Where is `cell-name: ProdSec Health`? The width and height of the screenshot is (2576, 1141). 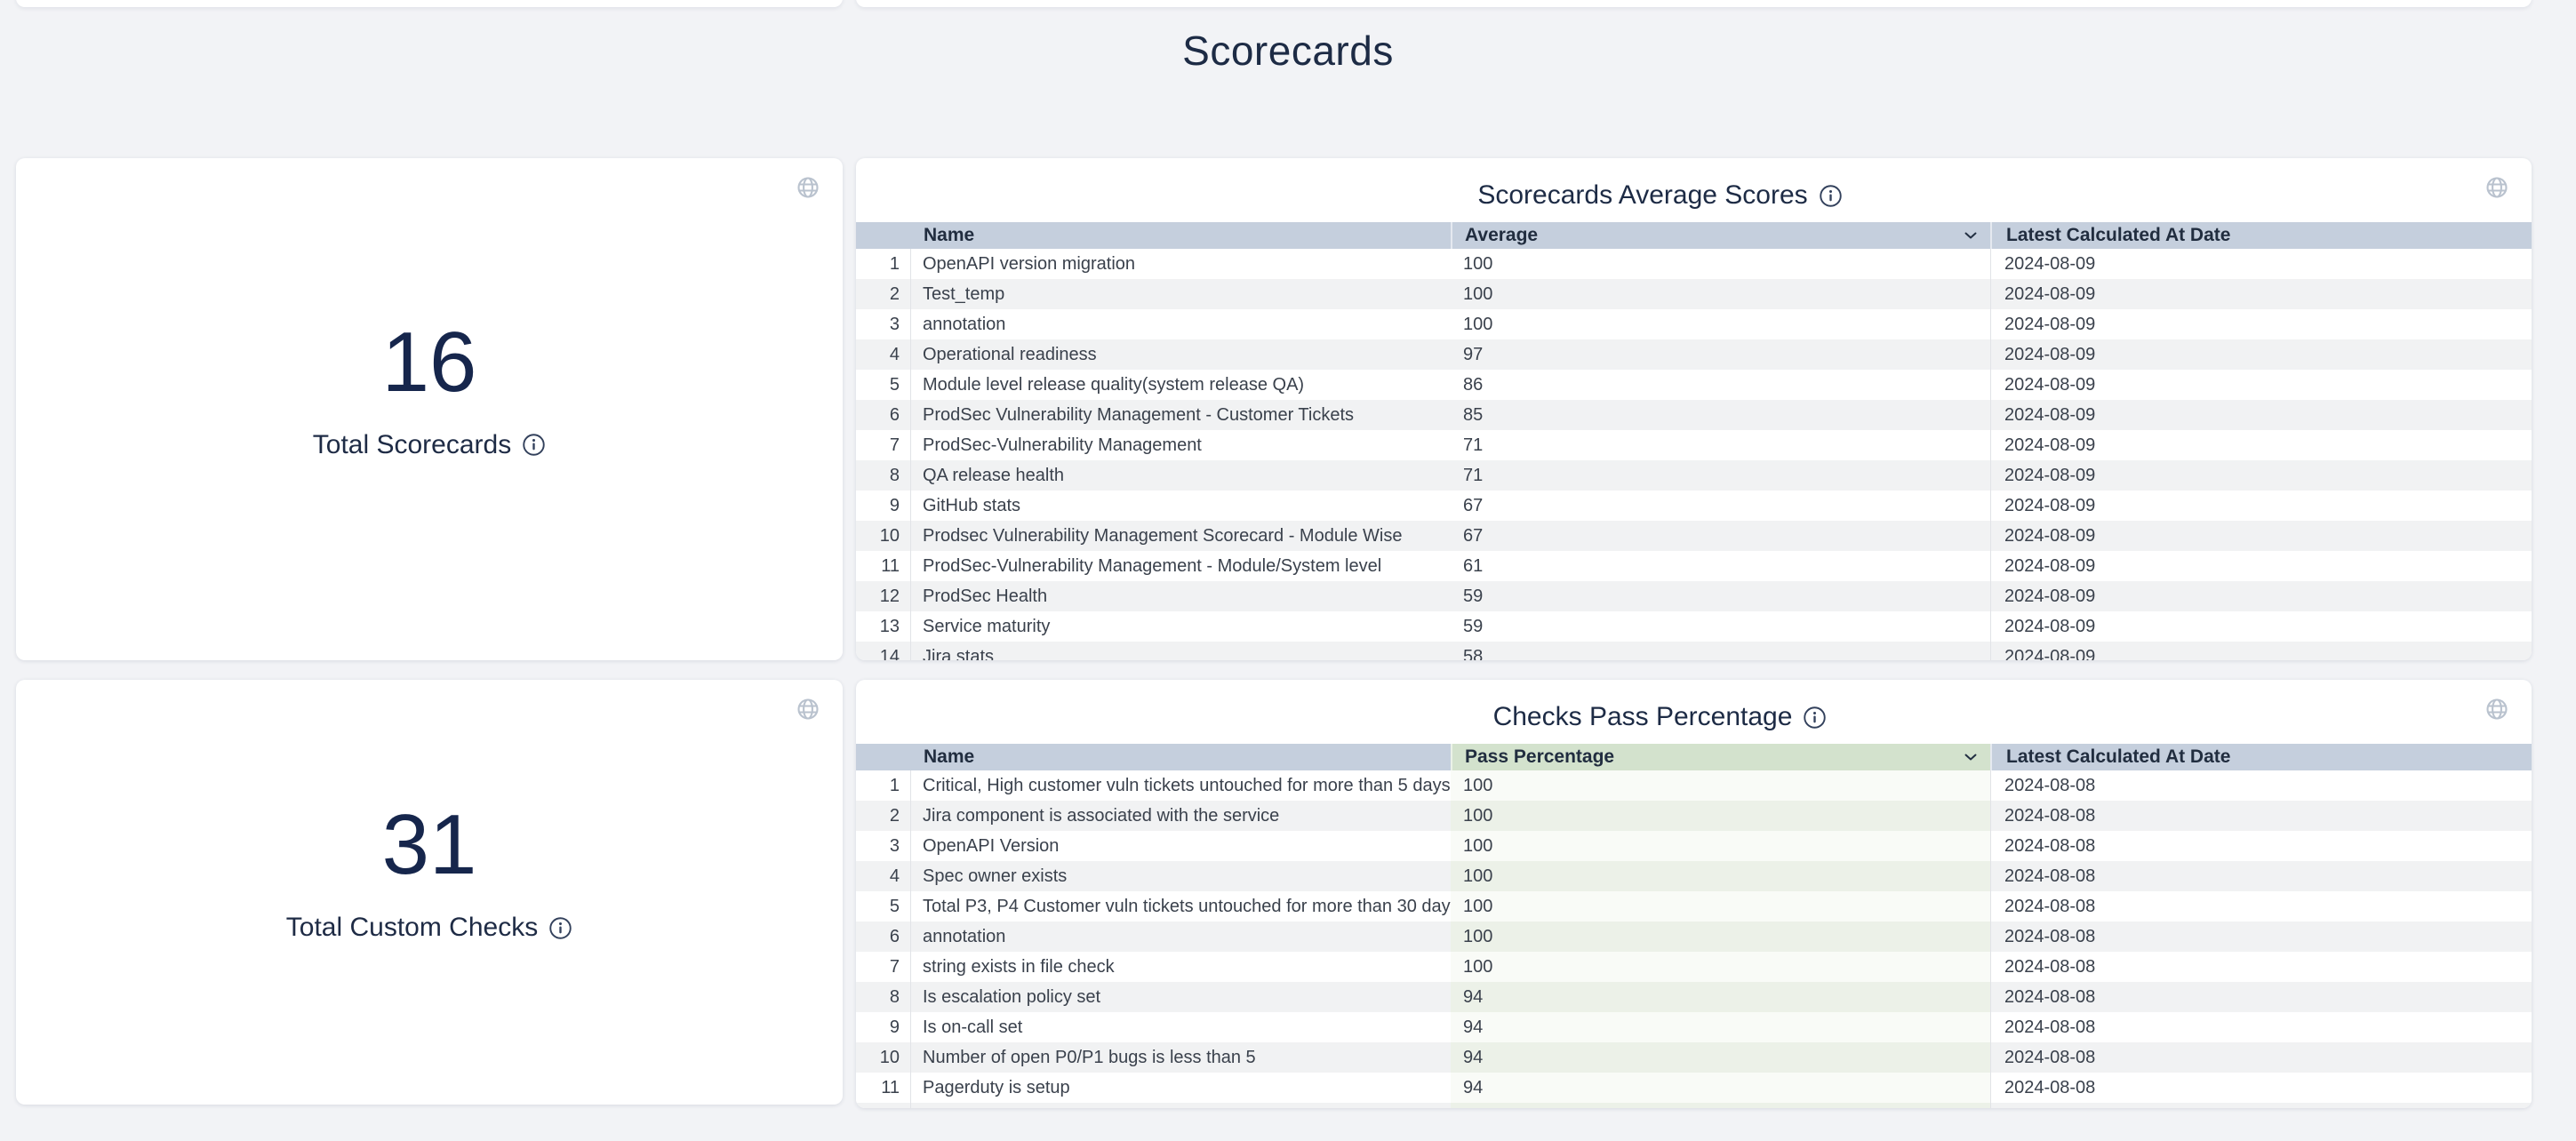 cell-name: ProdSec Health is located at coordinates (985, 596).